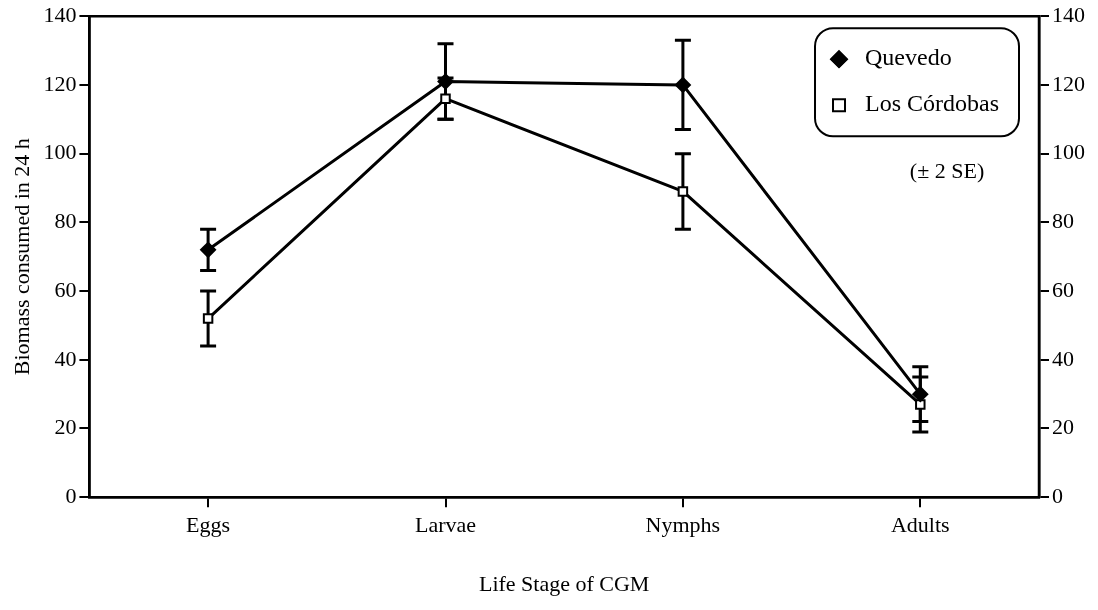 The height and width of the screenshot is (610, 1098). I want to click on legend-label: Los Córdobas, so click(932, 103).